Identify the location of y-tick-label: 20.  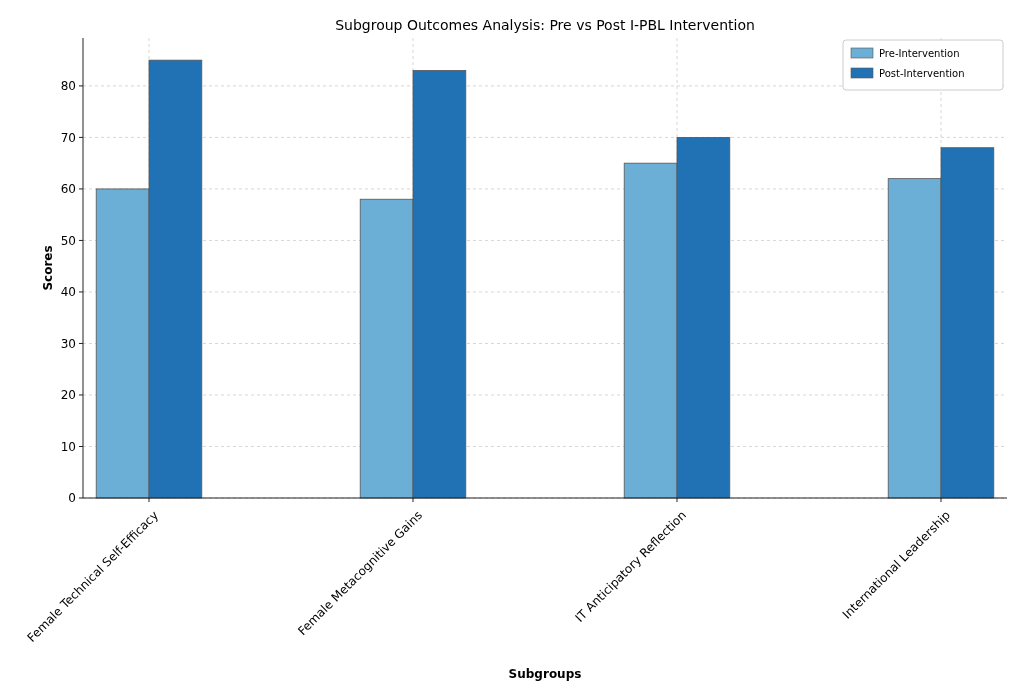
(68, 395).